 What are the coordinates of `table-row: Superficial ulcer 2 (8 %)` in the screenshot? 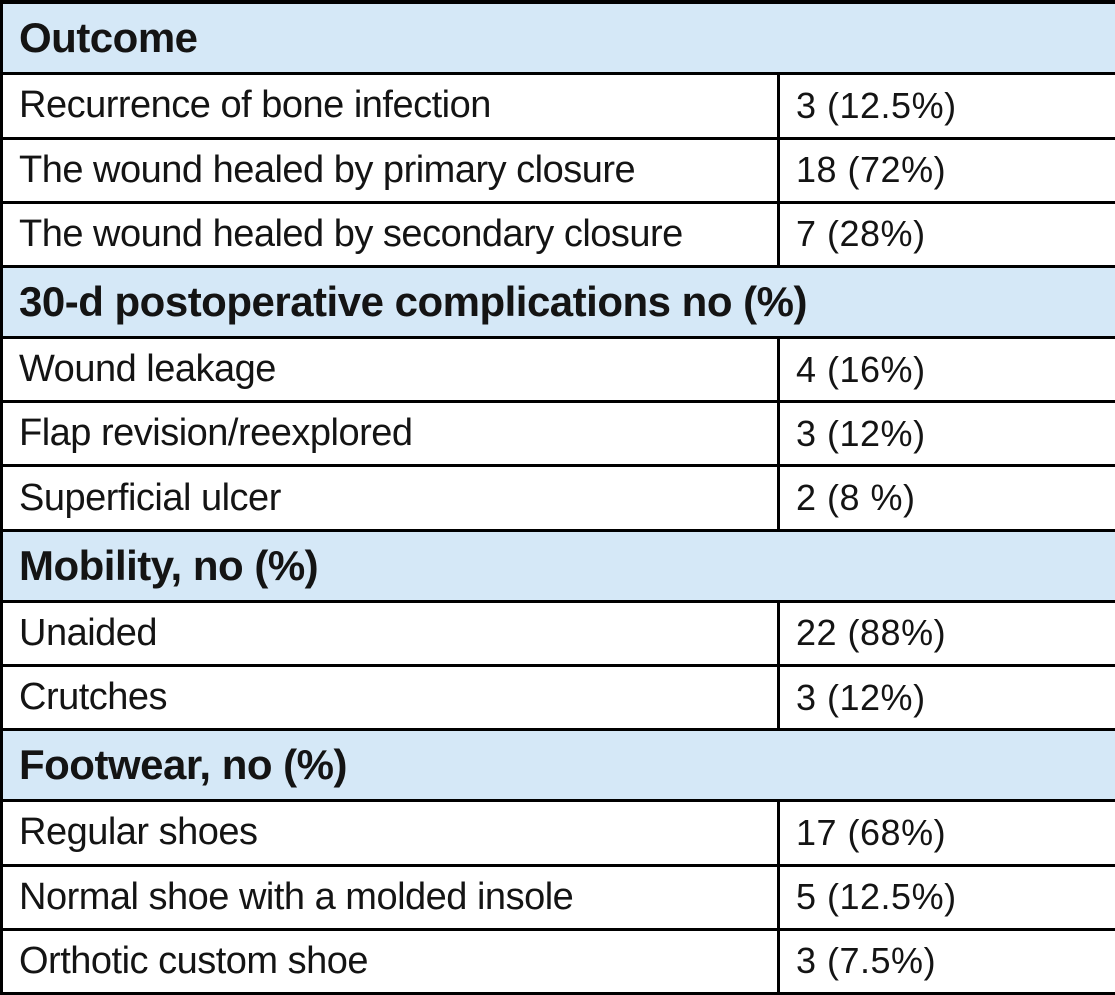 It's located at (557, 498).